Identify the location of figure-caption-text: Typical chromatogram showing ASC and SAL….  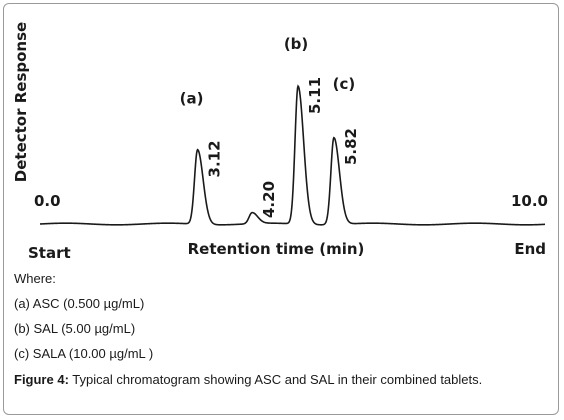
(275, 379).